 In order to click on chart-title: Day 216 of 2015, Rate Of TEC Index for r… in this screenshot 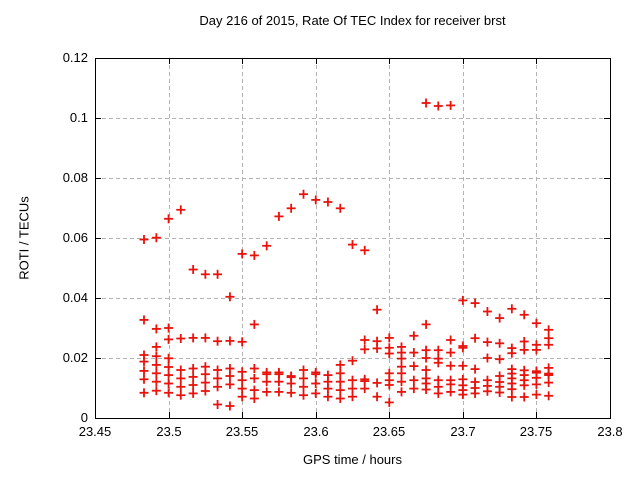, I will do `click(352, 20)`.